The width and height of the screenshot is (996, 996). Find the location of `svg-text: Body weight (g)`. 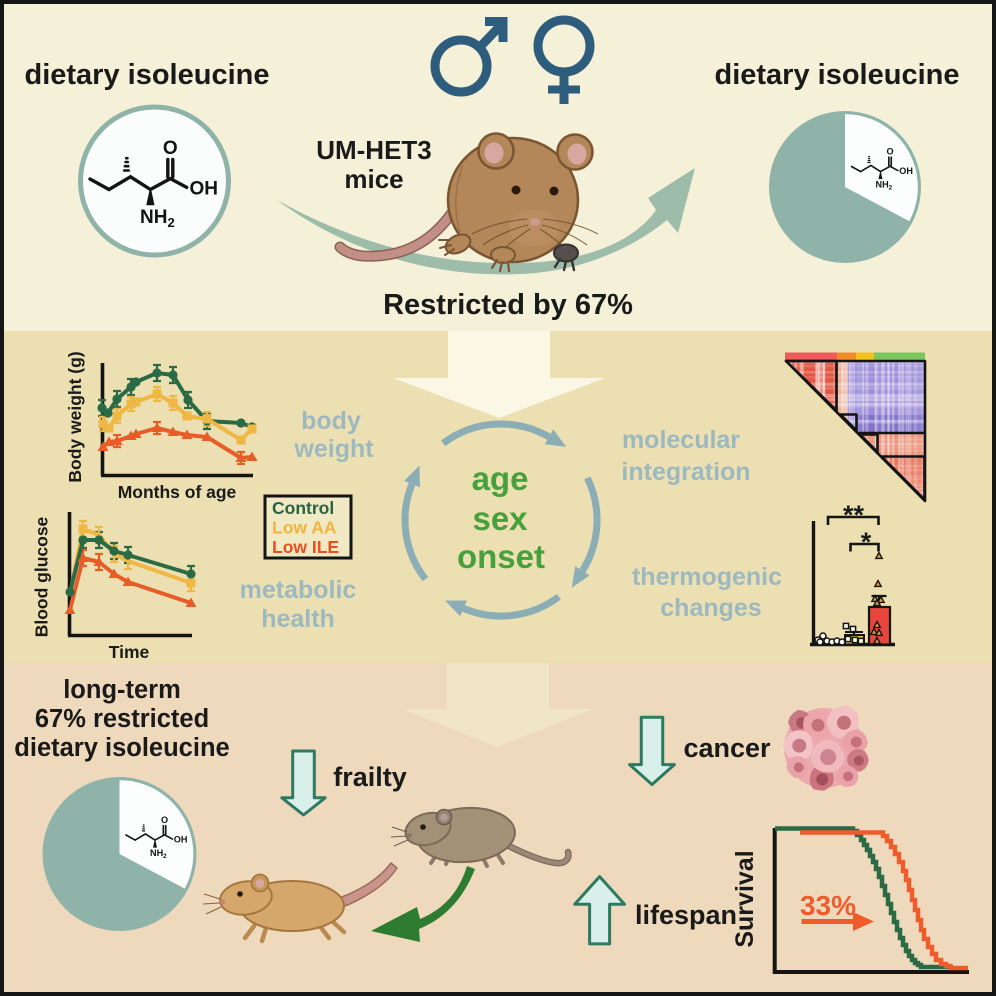

svg-text: Body weight (g) is located at coordinates (75, 416).